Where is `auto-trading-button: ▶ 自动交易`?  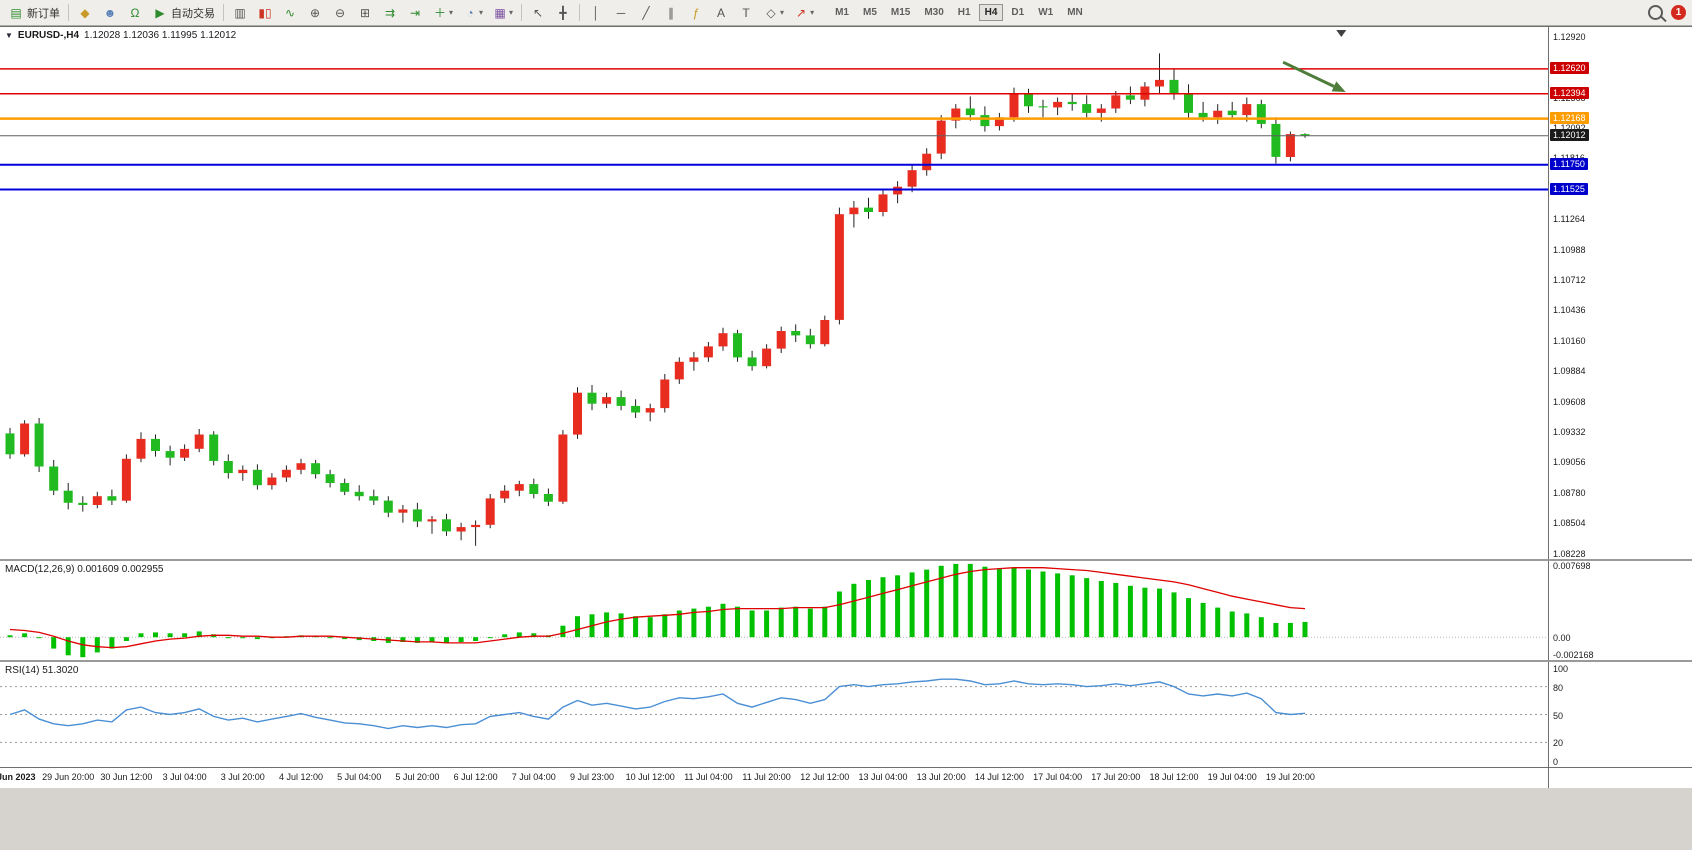 auto-trading-button: ▶ 自动交易 is located at coordinates (183, 13).